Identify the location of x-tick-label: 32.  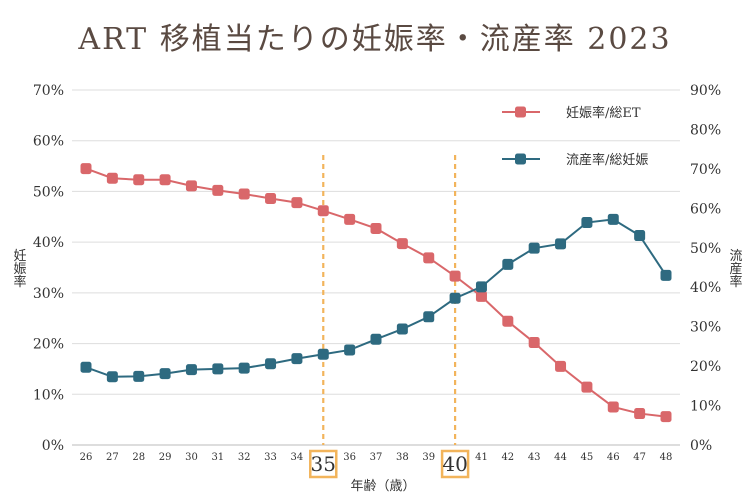
(244, 457).